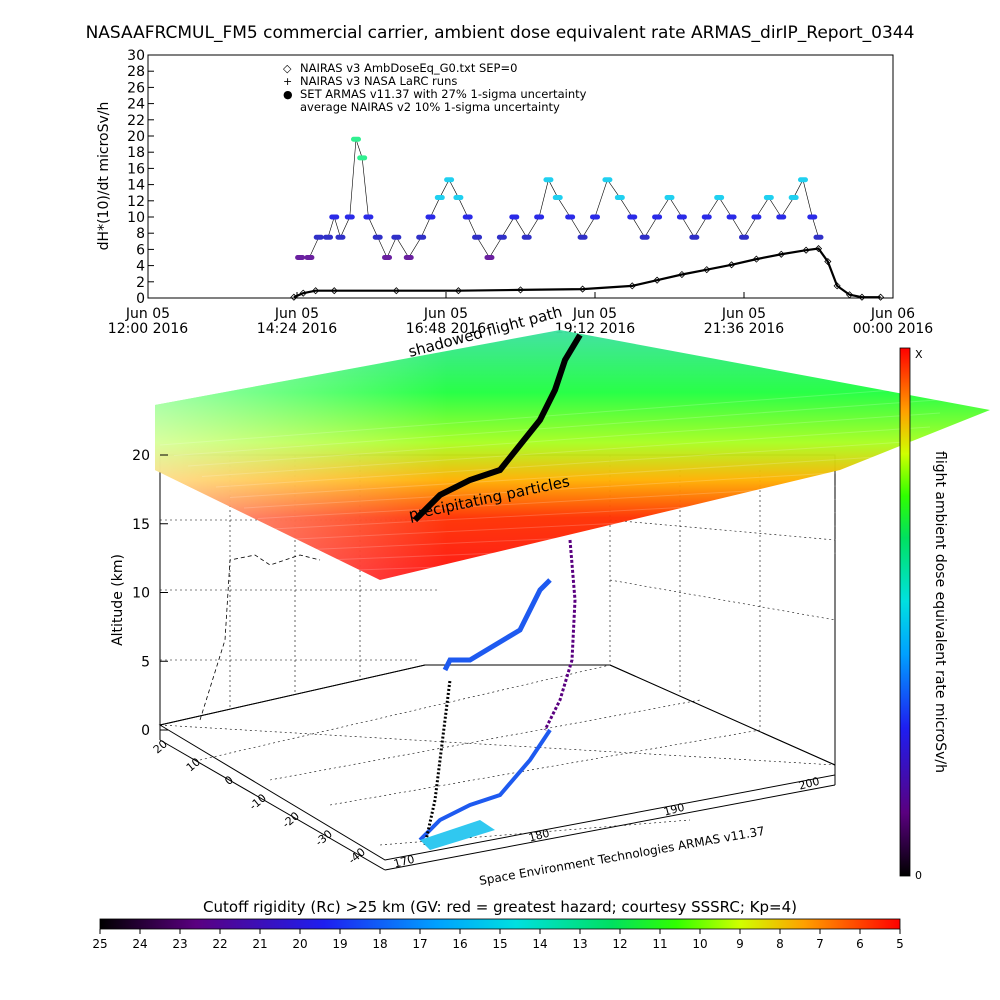  I want to click on y-tick-label: 26, so click(136, 88).